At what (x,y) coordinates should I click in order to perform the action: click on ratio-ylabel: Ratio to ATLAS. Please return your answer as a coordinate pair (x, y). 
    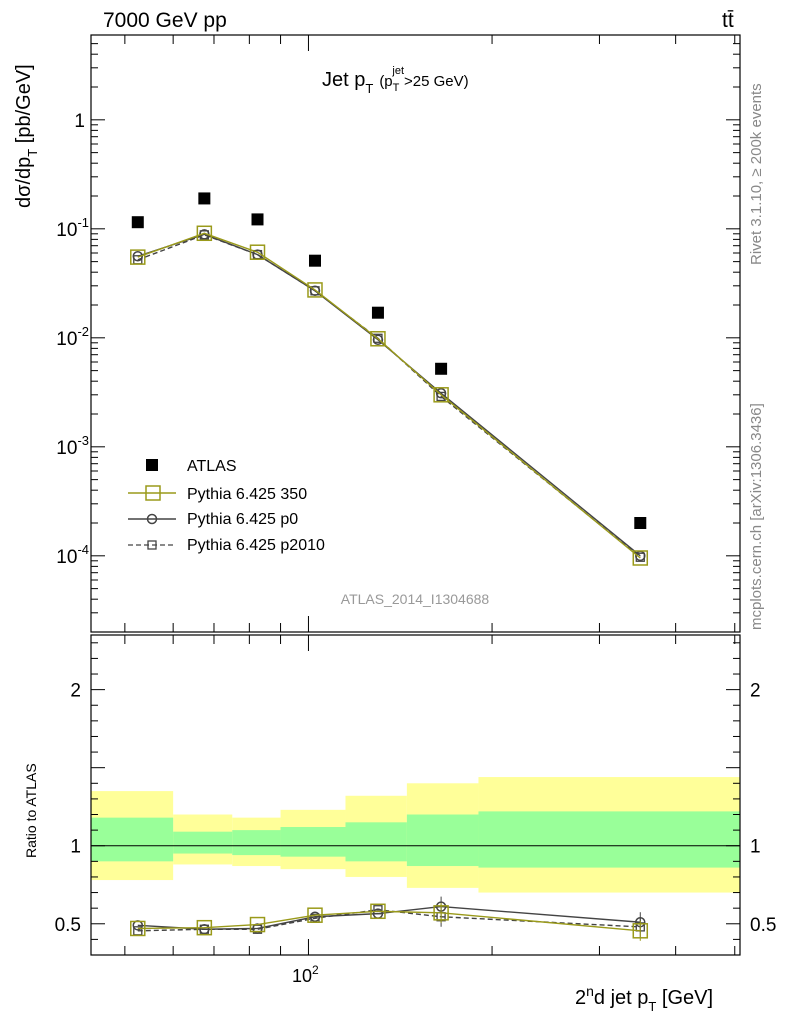
    Looking at the image, I should click on (31, 810).